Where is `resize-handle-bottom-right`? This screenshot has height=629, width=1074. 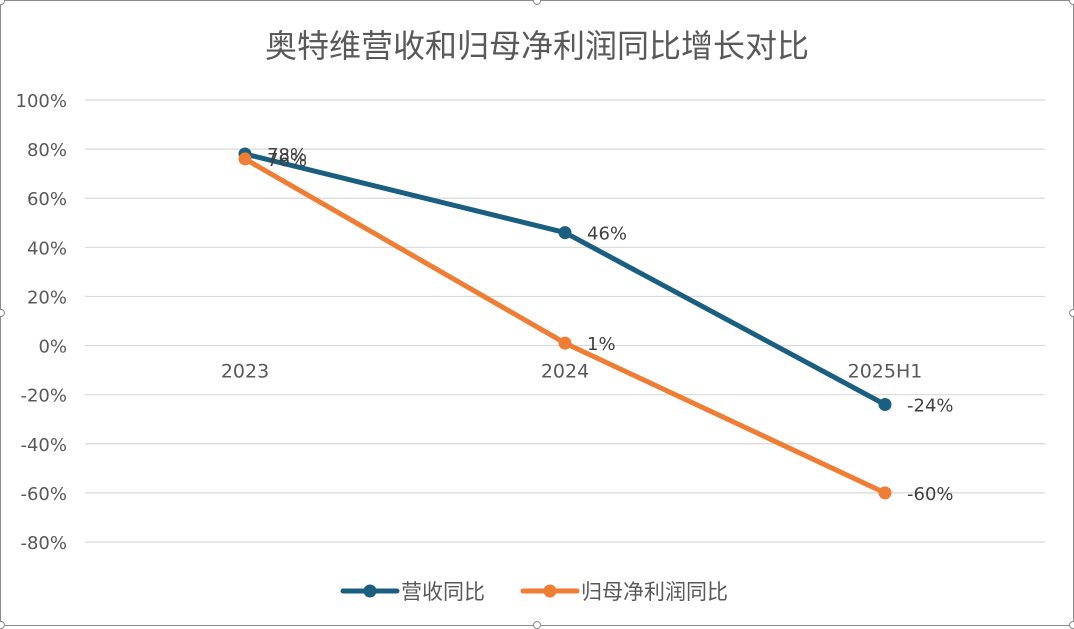 resize-handle-bottom-right is located at coordinates (1071, 625).